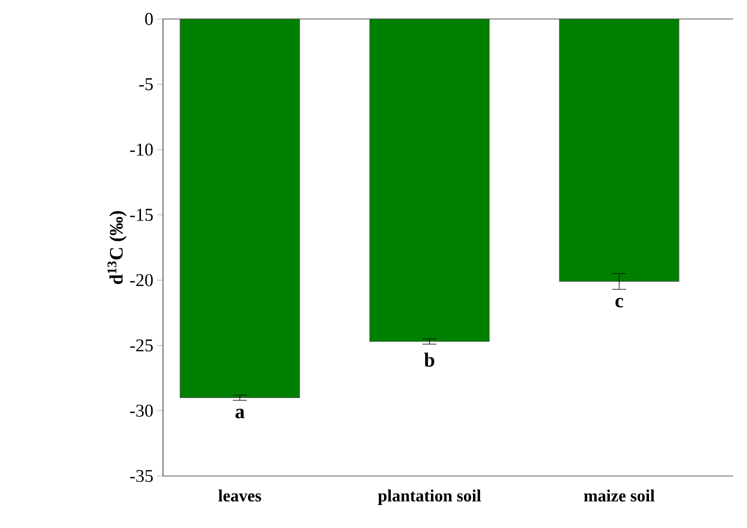 This screenshot has width=747, height=528. I want to click on annotation: b, so click(429, 359).